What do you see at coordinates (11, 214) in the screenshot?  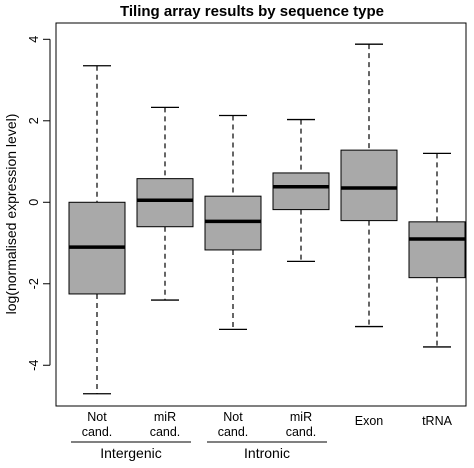 I see `y-axis-label: log(normalised expression level)` at bounding box center [11, 214].